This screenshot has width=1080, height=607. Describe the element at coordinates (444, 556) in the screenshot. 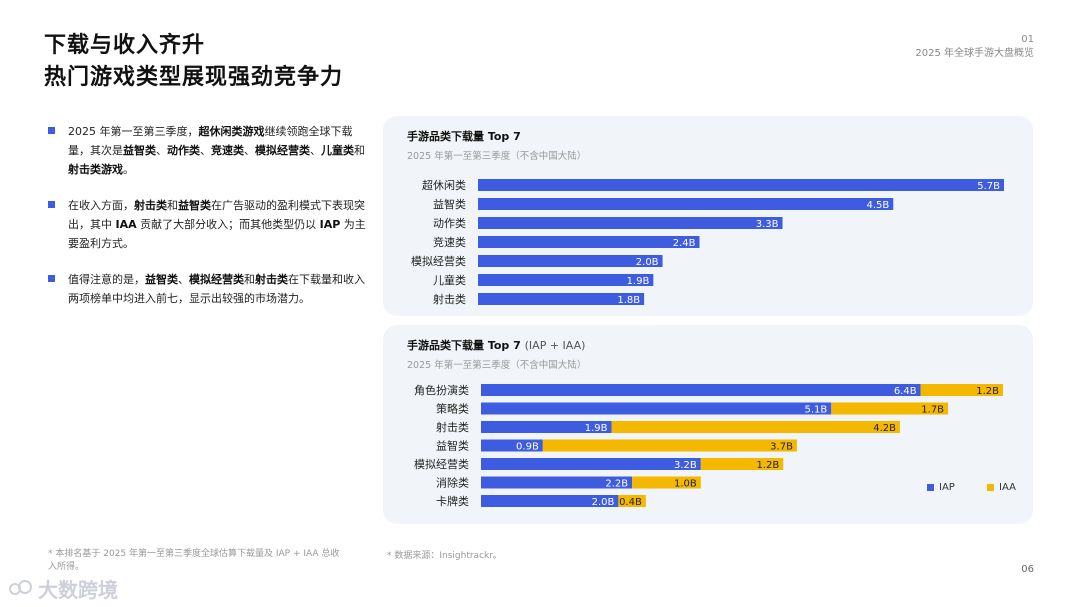

I see `data-source: * 数据来源：Insightrackr。` at that location.